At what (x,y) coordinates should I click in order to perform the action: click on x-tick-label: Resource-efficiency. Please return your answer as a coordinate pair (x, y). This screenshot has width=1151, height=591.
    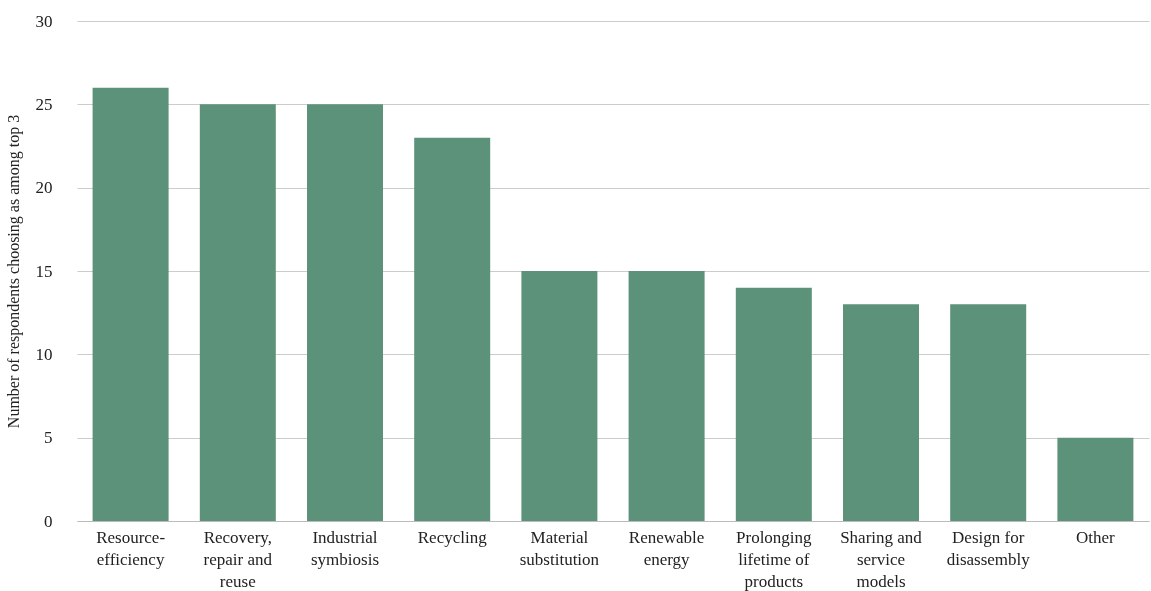
    Looking at the image, I should click on (131, 548).